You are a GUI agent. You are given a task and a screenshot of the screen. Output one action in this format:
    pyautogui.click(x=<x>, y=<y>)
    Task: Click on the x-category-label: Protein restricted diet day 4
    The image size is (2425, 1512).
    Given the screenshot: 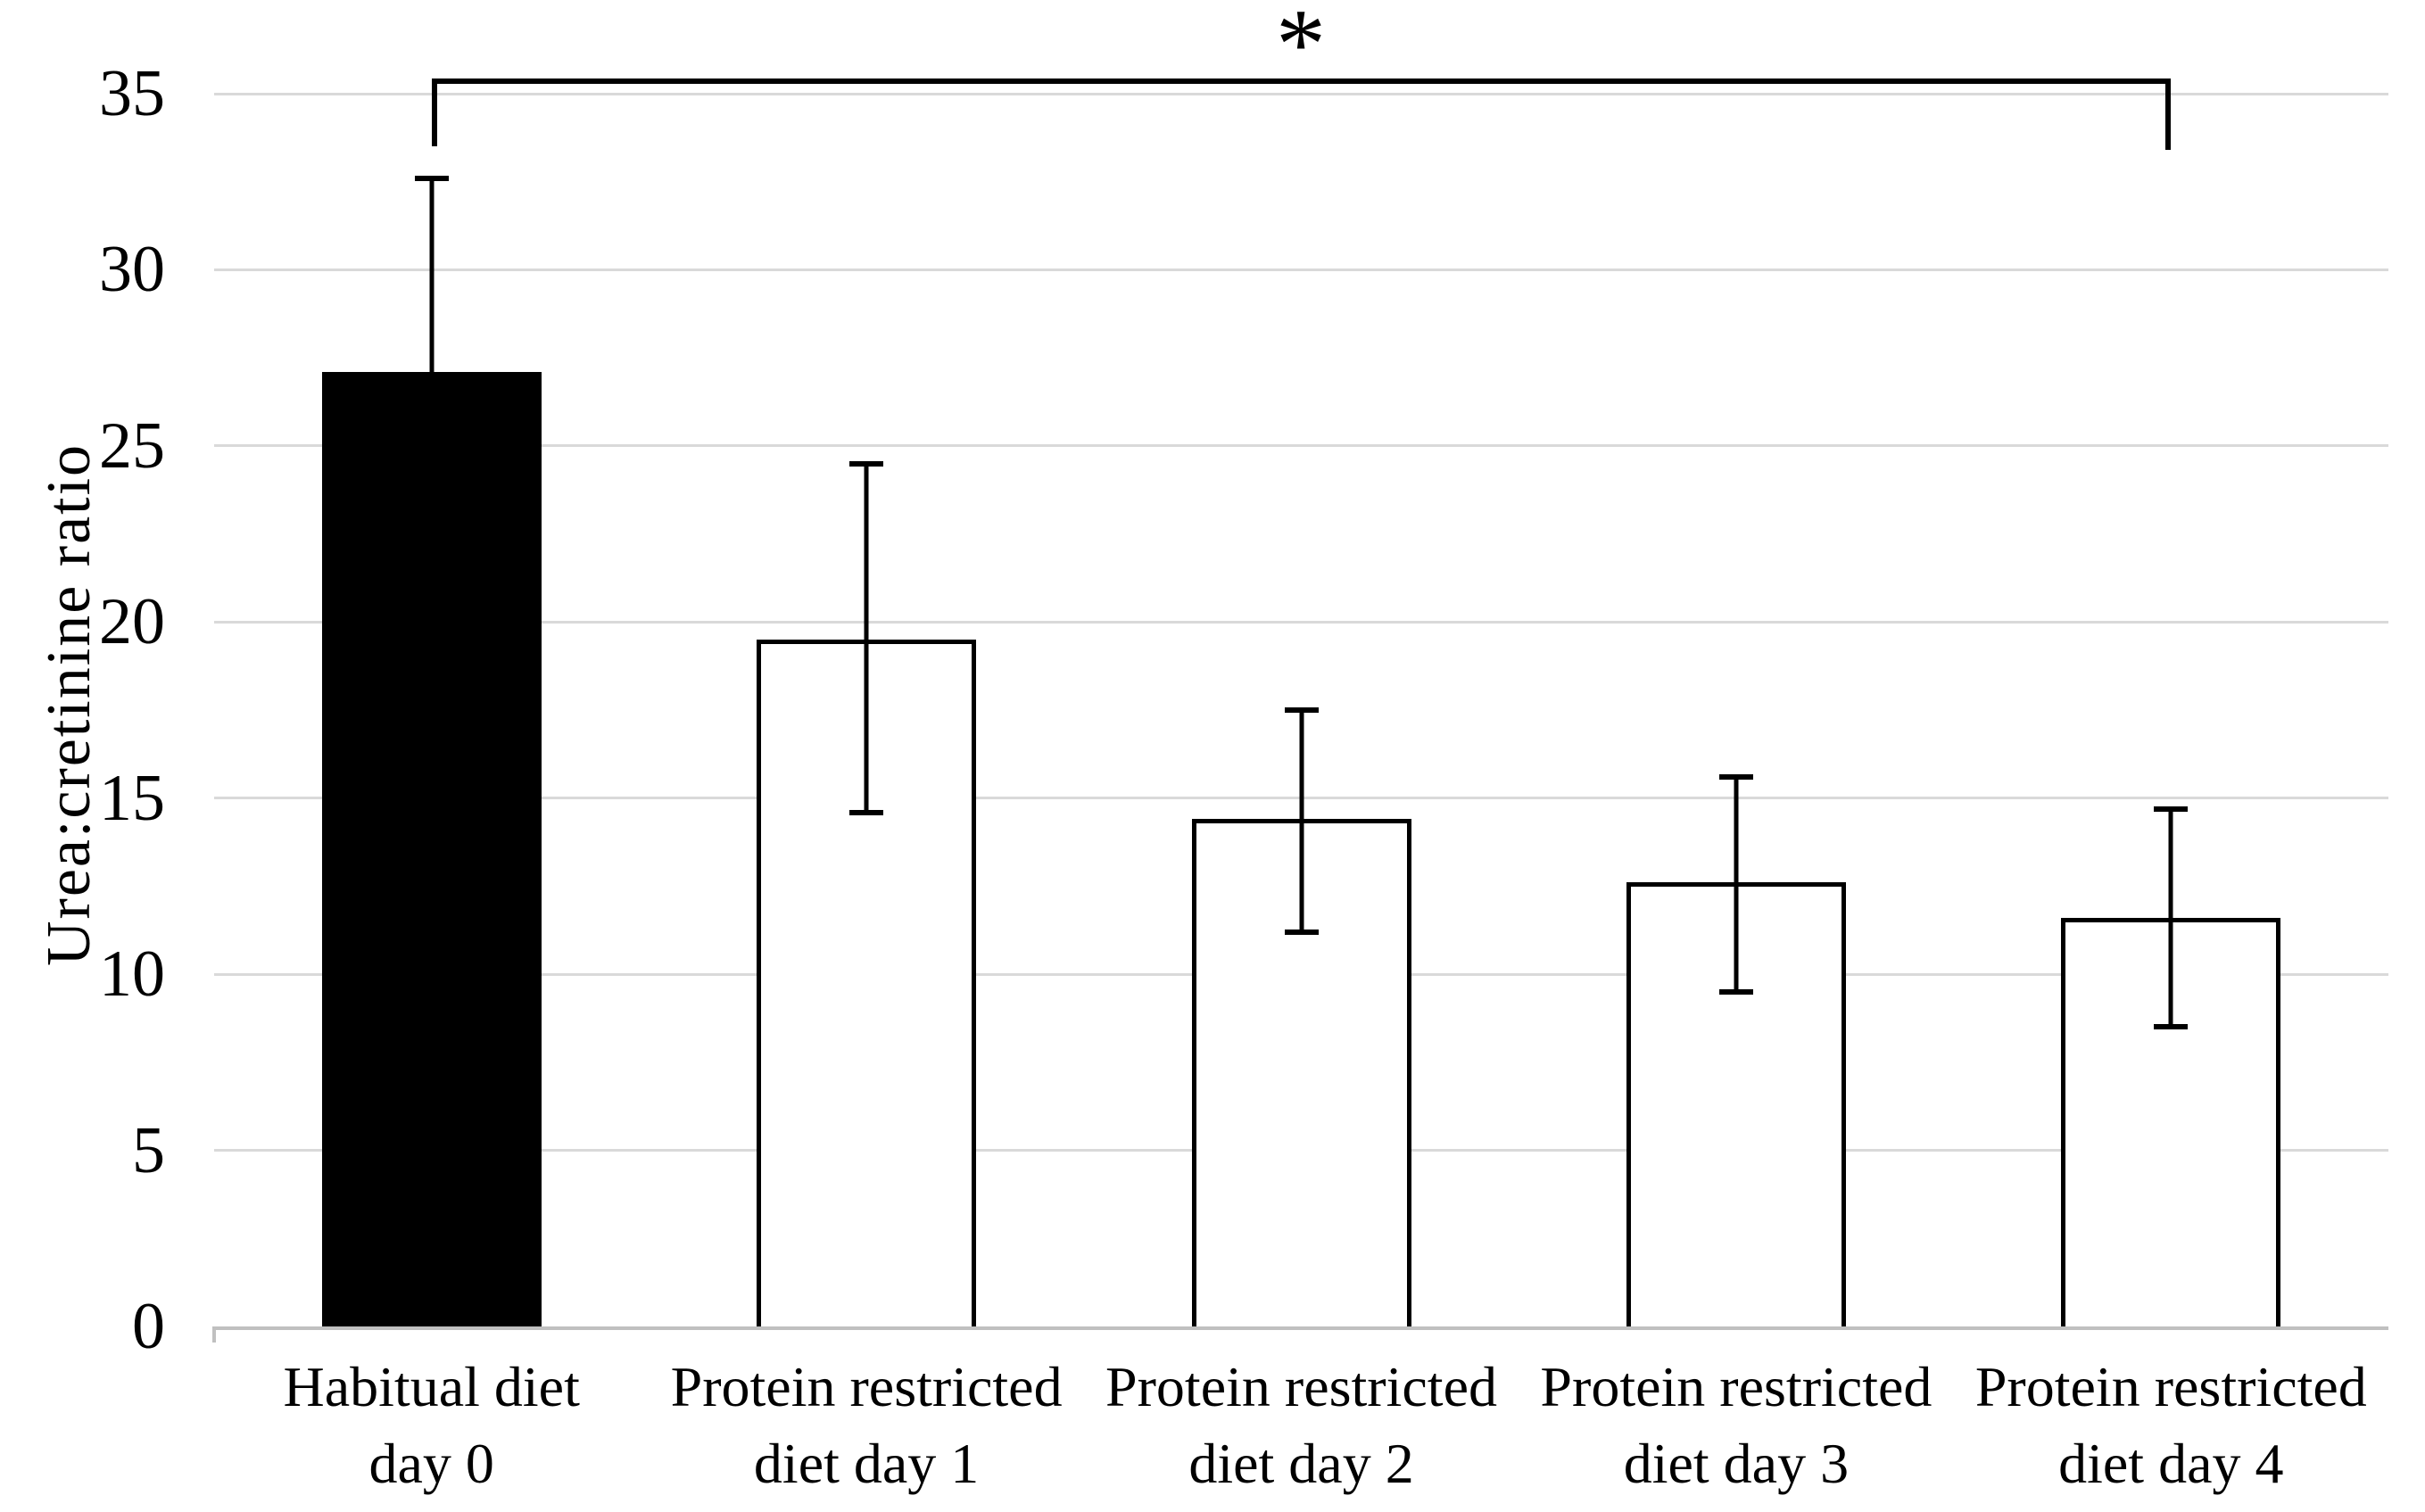 What is the action you would take?
    pyautogui.click(x=2171, y=1425)
    